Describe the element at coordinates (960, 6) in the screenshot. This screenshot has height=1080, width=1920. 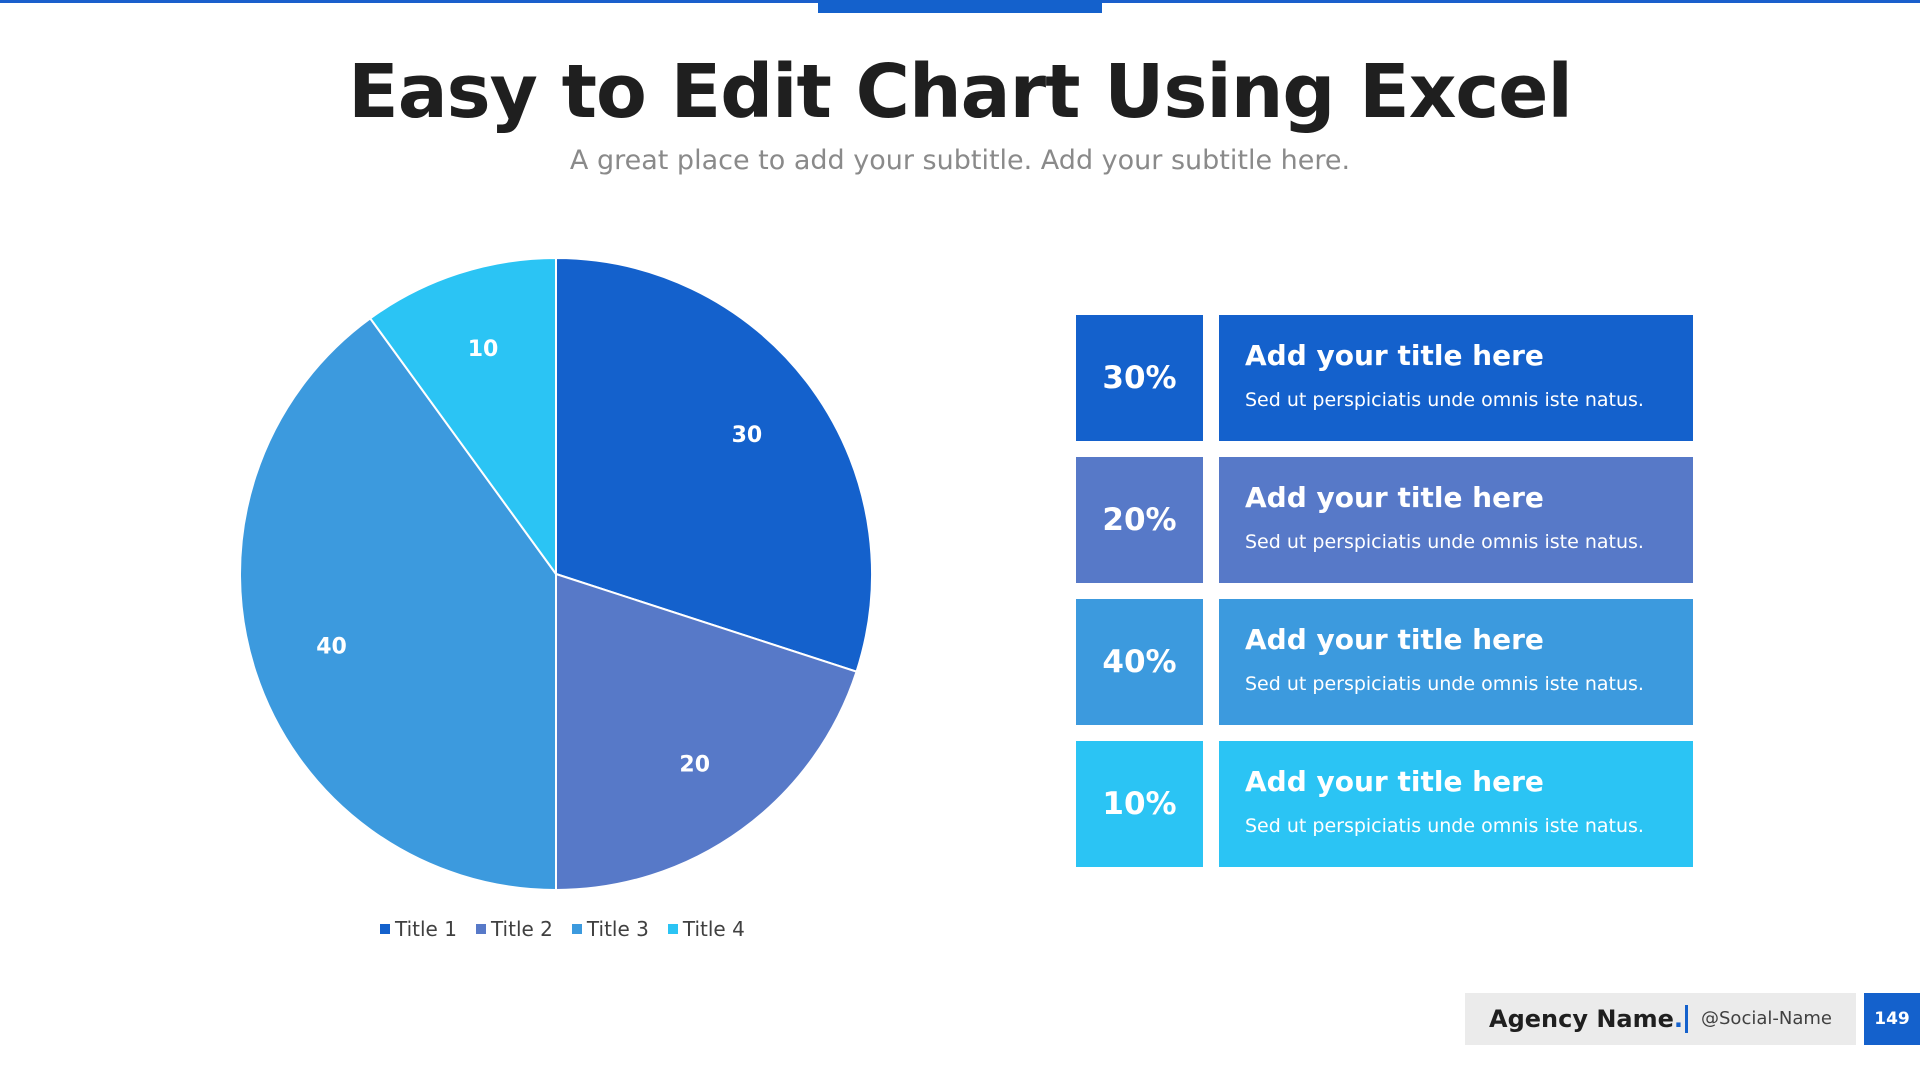
I see `top-accent-tab` at that location.